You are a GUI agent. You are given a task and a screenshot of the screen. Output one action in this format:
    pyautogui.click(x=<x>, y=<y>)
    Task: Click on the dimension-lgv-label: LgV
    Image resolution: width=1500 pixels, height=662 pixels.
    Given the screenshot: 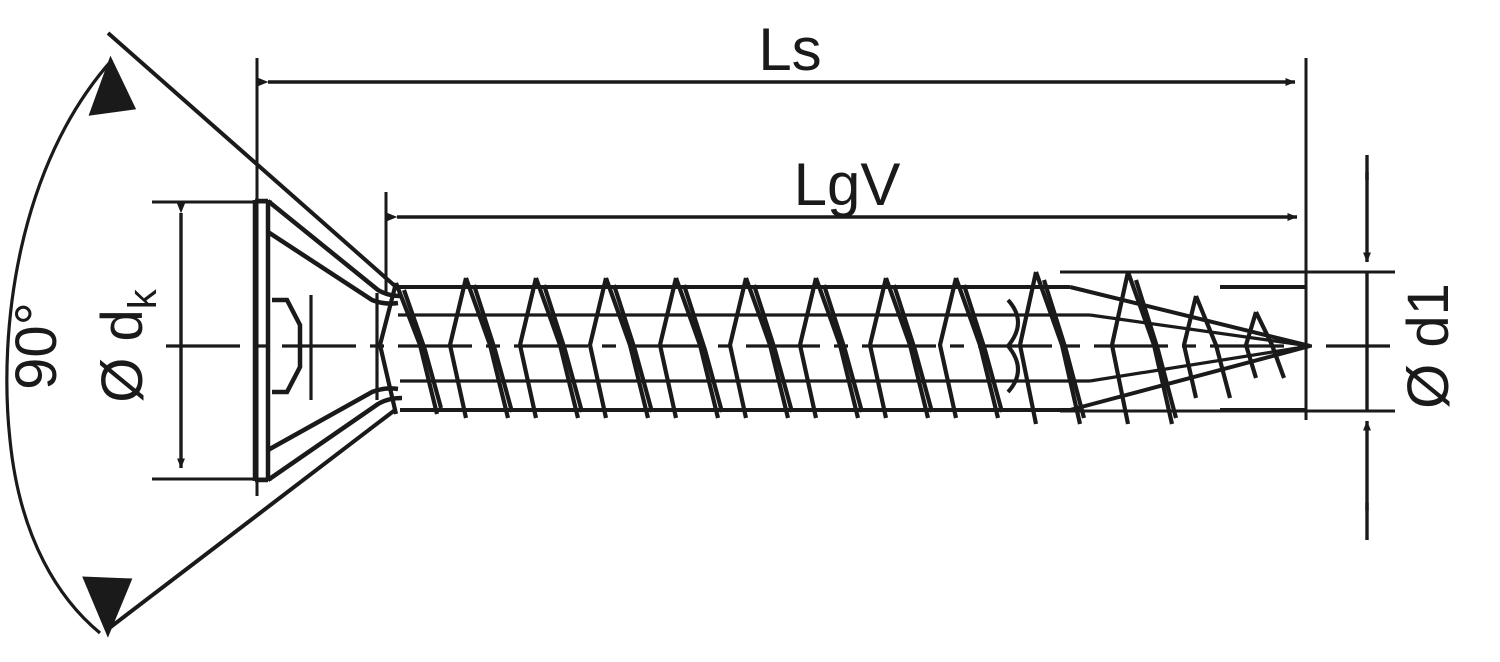 What is the action you would take?
    pyautogui.click(x=847, y=184)
    